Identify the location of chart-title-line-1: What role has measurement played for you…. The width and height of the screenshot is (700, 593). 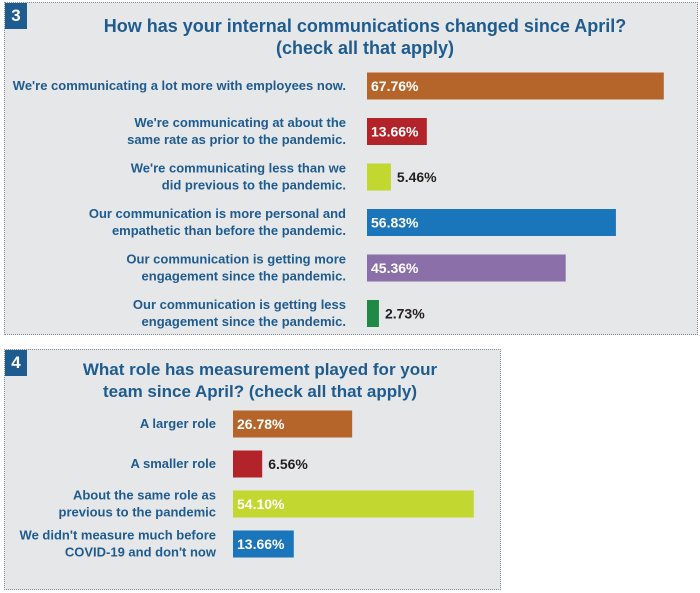
(260, 369).